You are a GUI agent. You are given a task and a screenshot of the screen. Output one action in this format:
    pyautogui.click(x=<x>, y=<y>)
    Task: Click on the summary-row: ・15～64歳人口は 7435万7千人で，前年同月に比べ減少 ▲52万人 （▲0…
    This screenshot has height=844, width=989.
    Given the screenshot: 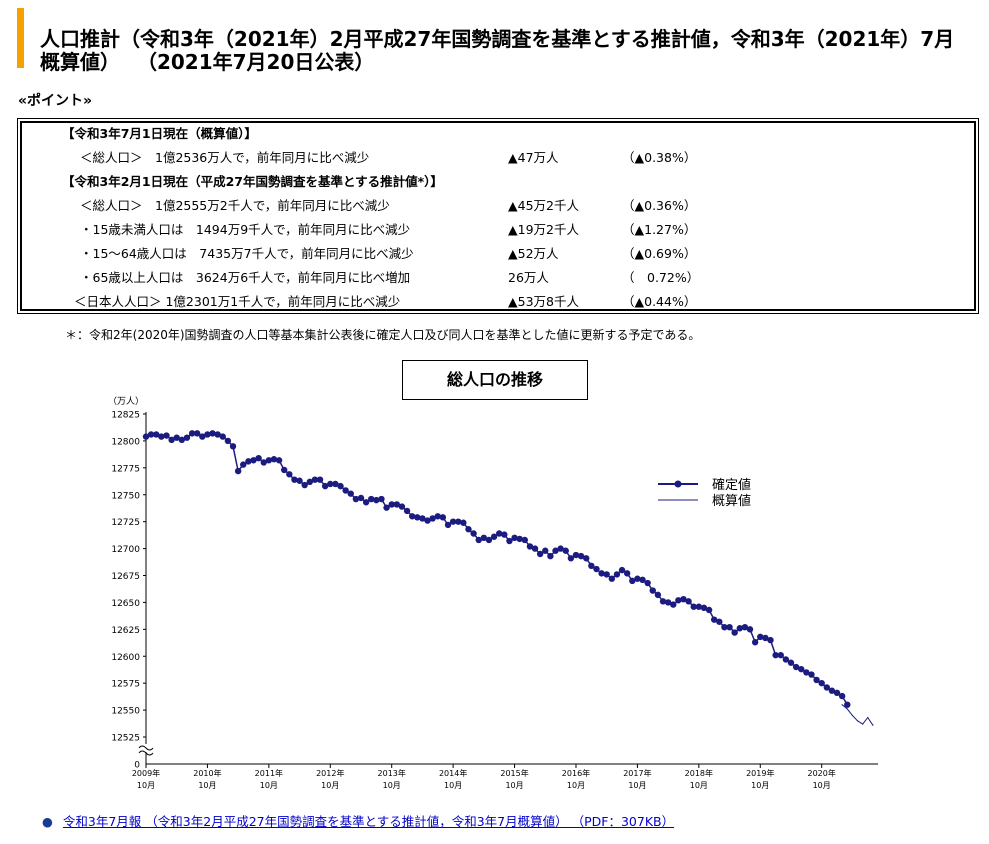 What is the action you would take?
    pyautogui.click(x=498, y=254)
    